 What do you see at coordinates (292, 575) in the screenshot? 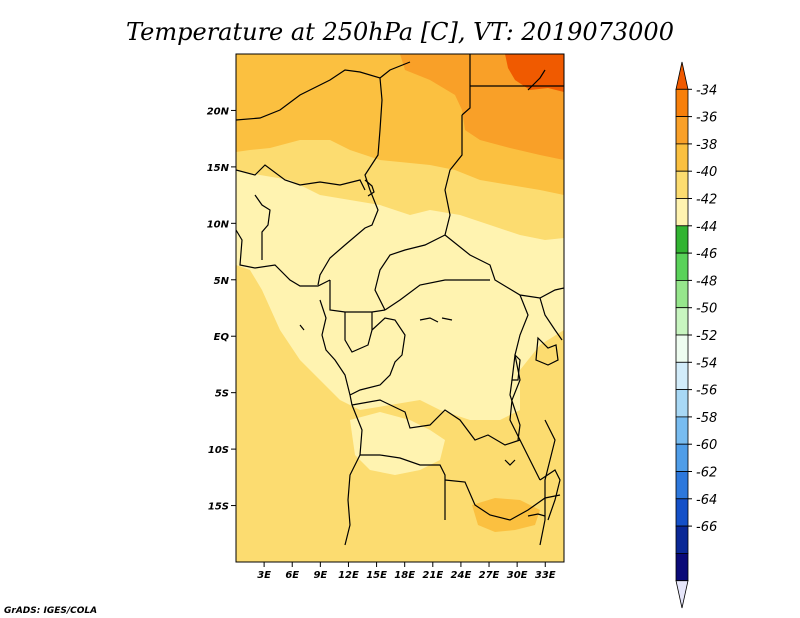
I see `lon-tick-label: 6E` at bounding box center [292, 575].